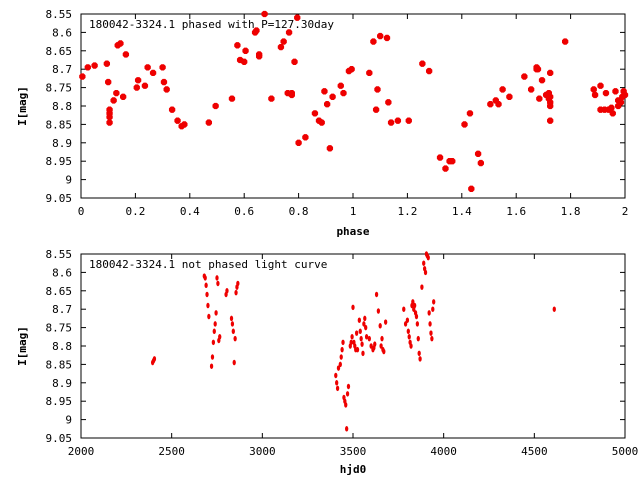 The image size is (640, 484). Describe the element at coordinates (262, 451) in the screenshot. I see `x-tick-label: 3000` at that location.